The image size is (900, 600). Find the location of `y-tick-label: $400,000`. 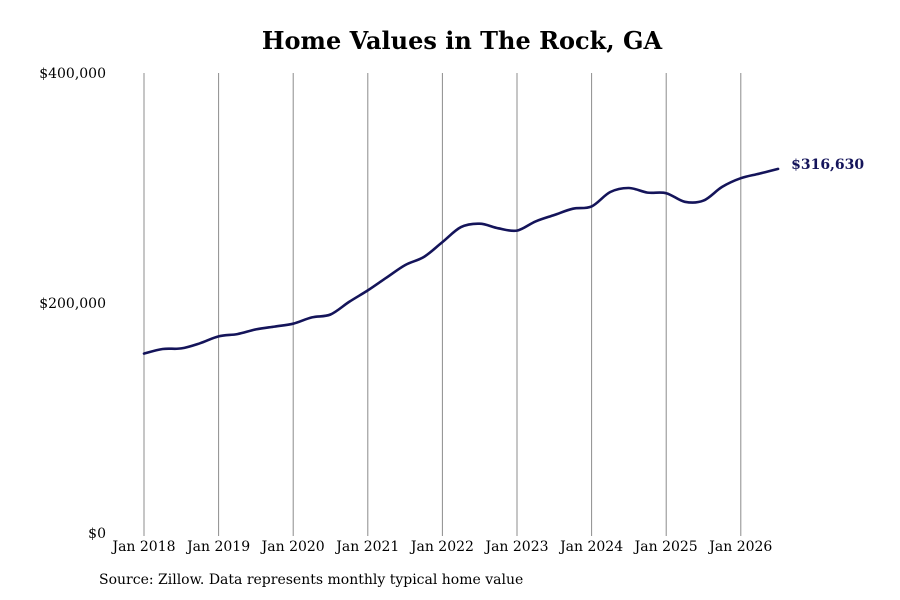

y-tick-label: $400,000 is located at coordinates (72, 74).